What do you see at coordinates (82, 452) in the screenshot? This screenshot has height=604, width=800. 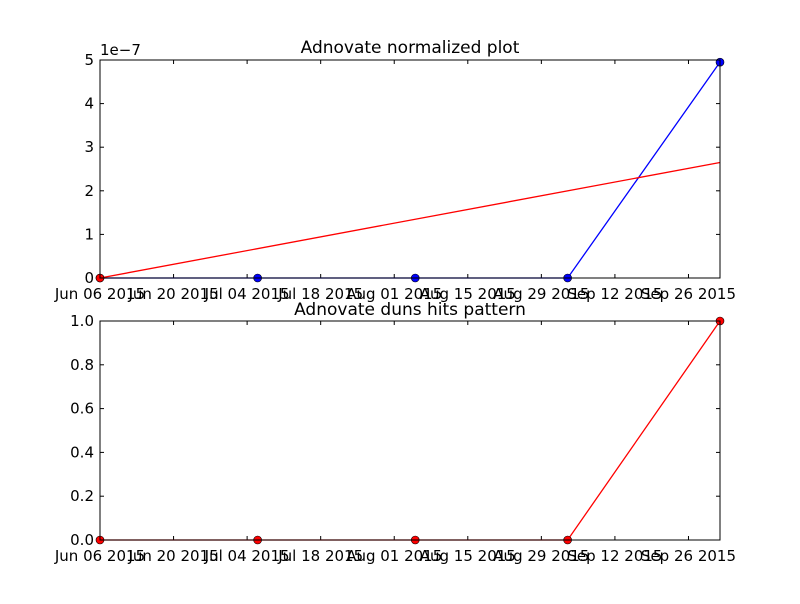 I see `y-tick-label: 0.4` at bounding box center [82, 452].